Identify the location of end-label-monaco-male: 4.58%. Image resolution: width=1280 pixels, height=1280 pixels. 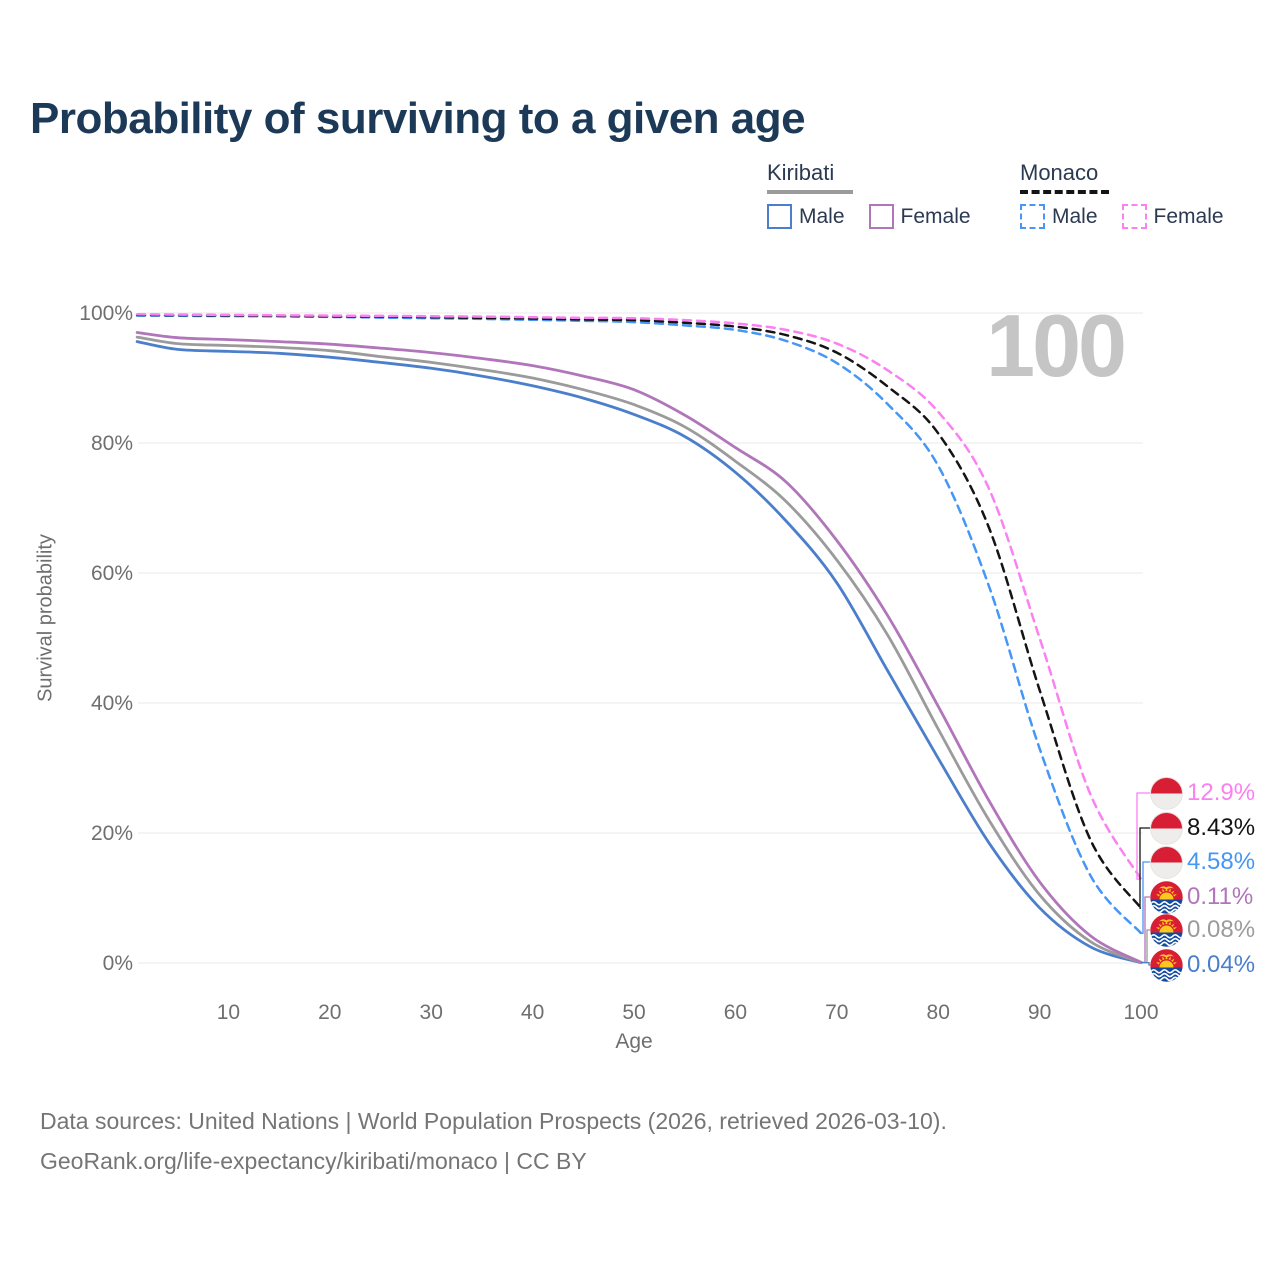
(1203, 862).